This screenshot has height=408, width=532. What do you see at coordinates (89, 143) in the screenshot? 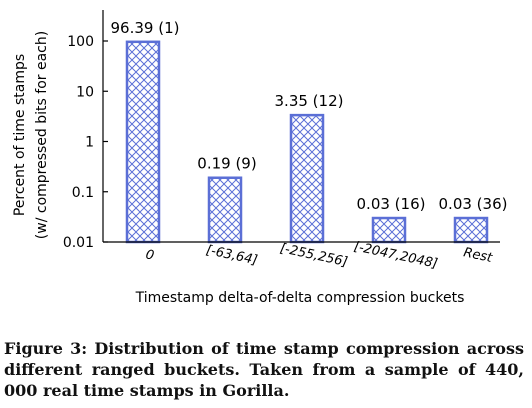
I see `y-tick-label: 1` at bounding box center [89, 143].